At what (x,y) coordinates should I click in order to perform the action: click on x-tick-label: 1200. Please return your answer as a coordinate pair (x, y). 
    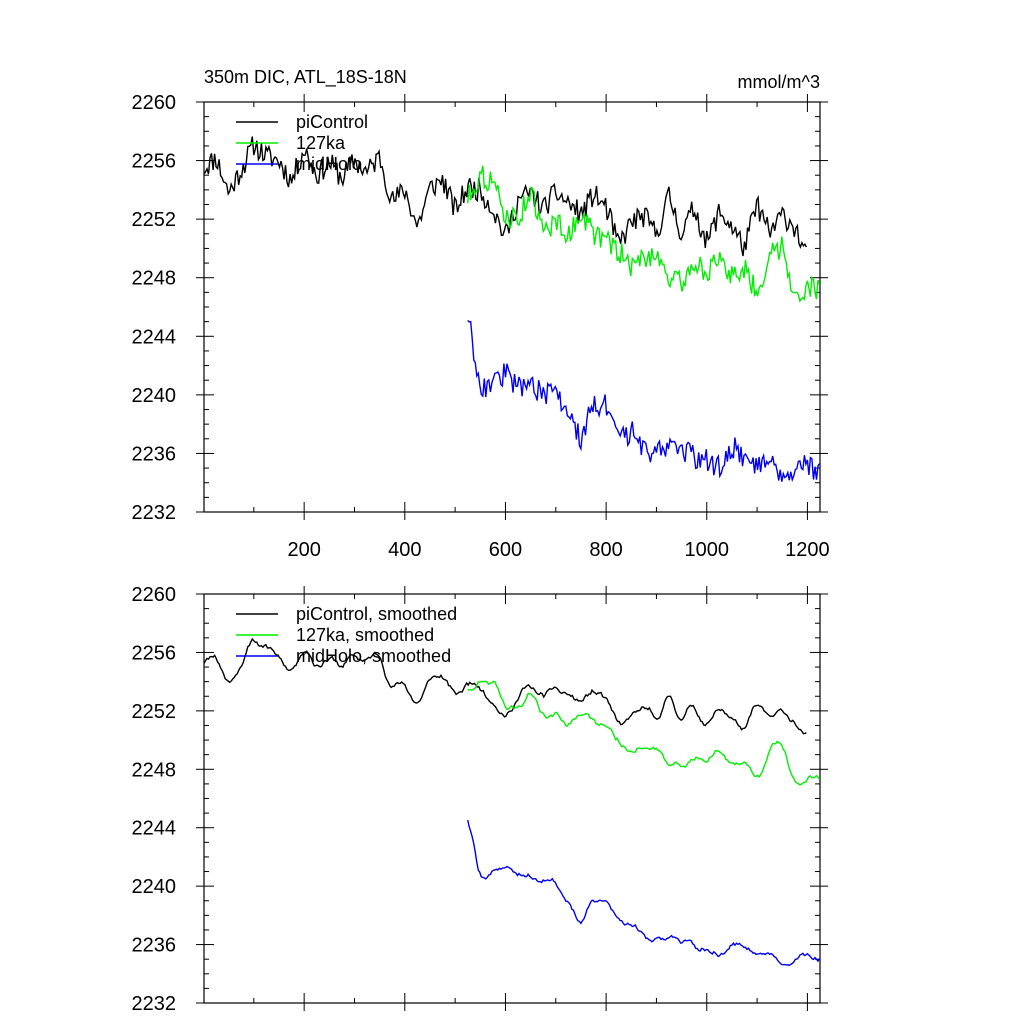
    Looking at the image, I should click on (807, 550).